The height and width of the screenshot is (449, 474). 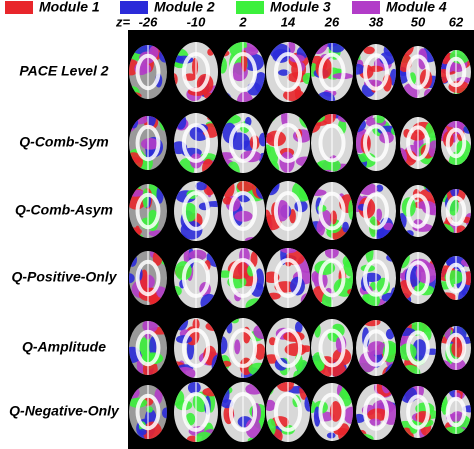 What do you see at coordinates (64, 210) in the screenshot?
I see `row-label: Q-Comb-Asym` at bounding box center [64, 210].